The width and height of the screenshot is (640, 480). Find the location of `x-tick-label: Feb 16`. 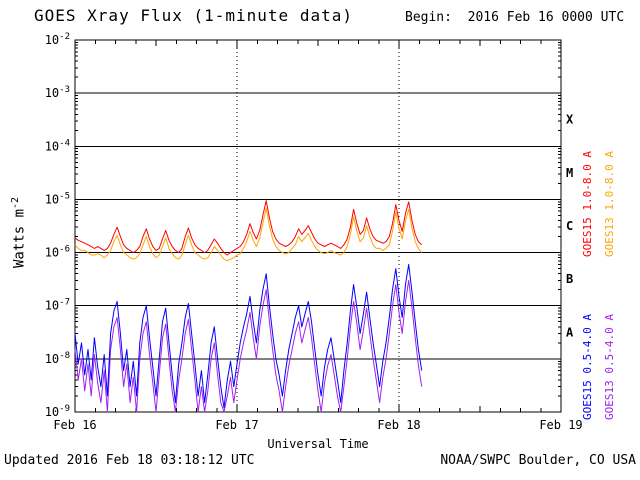

x-tick-label: Feb 16 is located at coordinates (74, 425).